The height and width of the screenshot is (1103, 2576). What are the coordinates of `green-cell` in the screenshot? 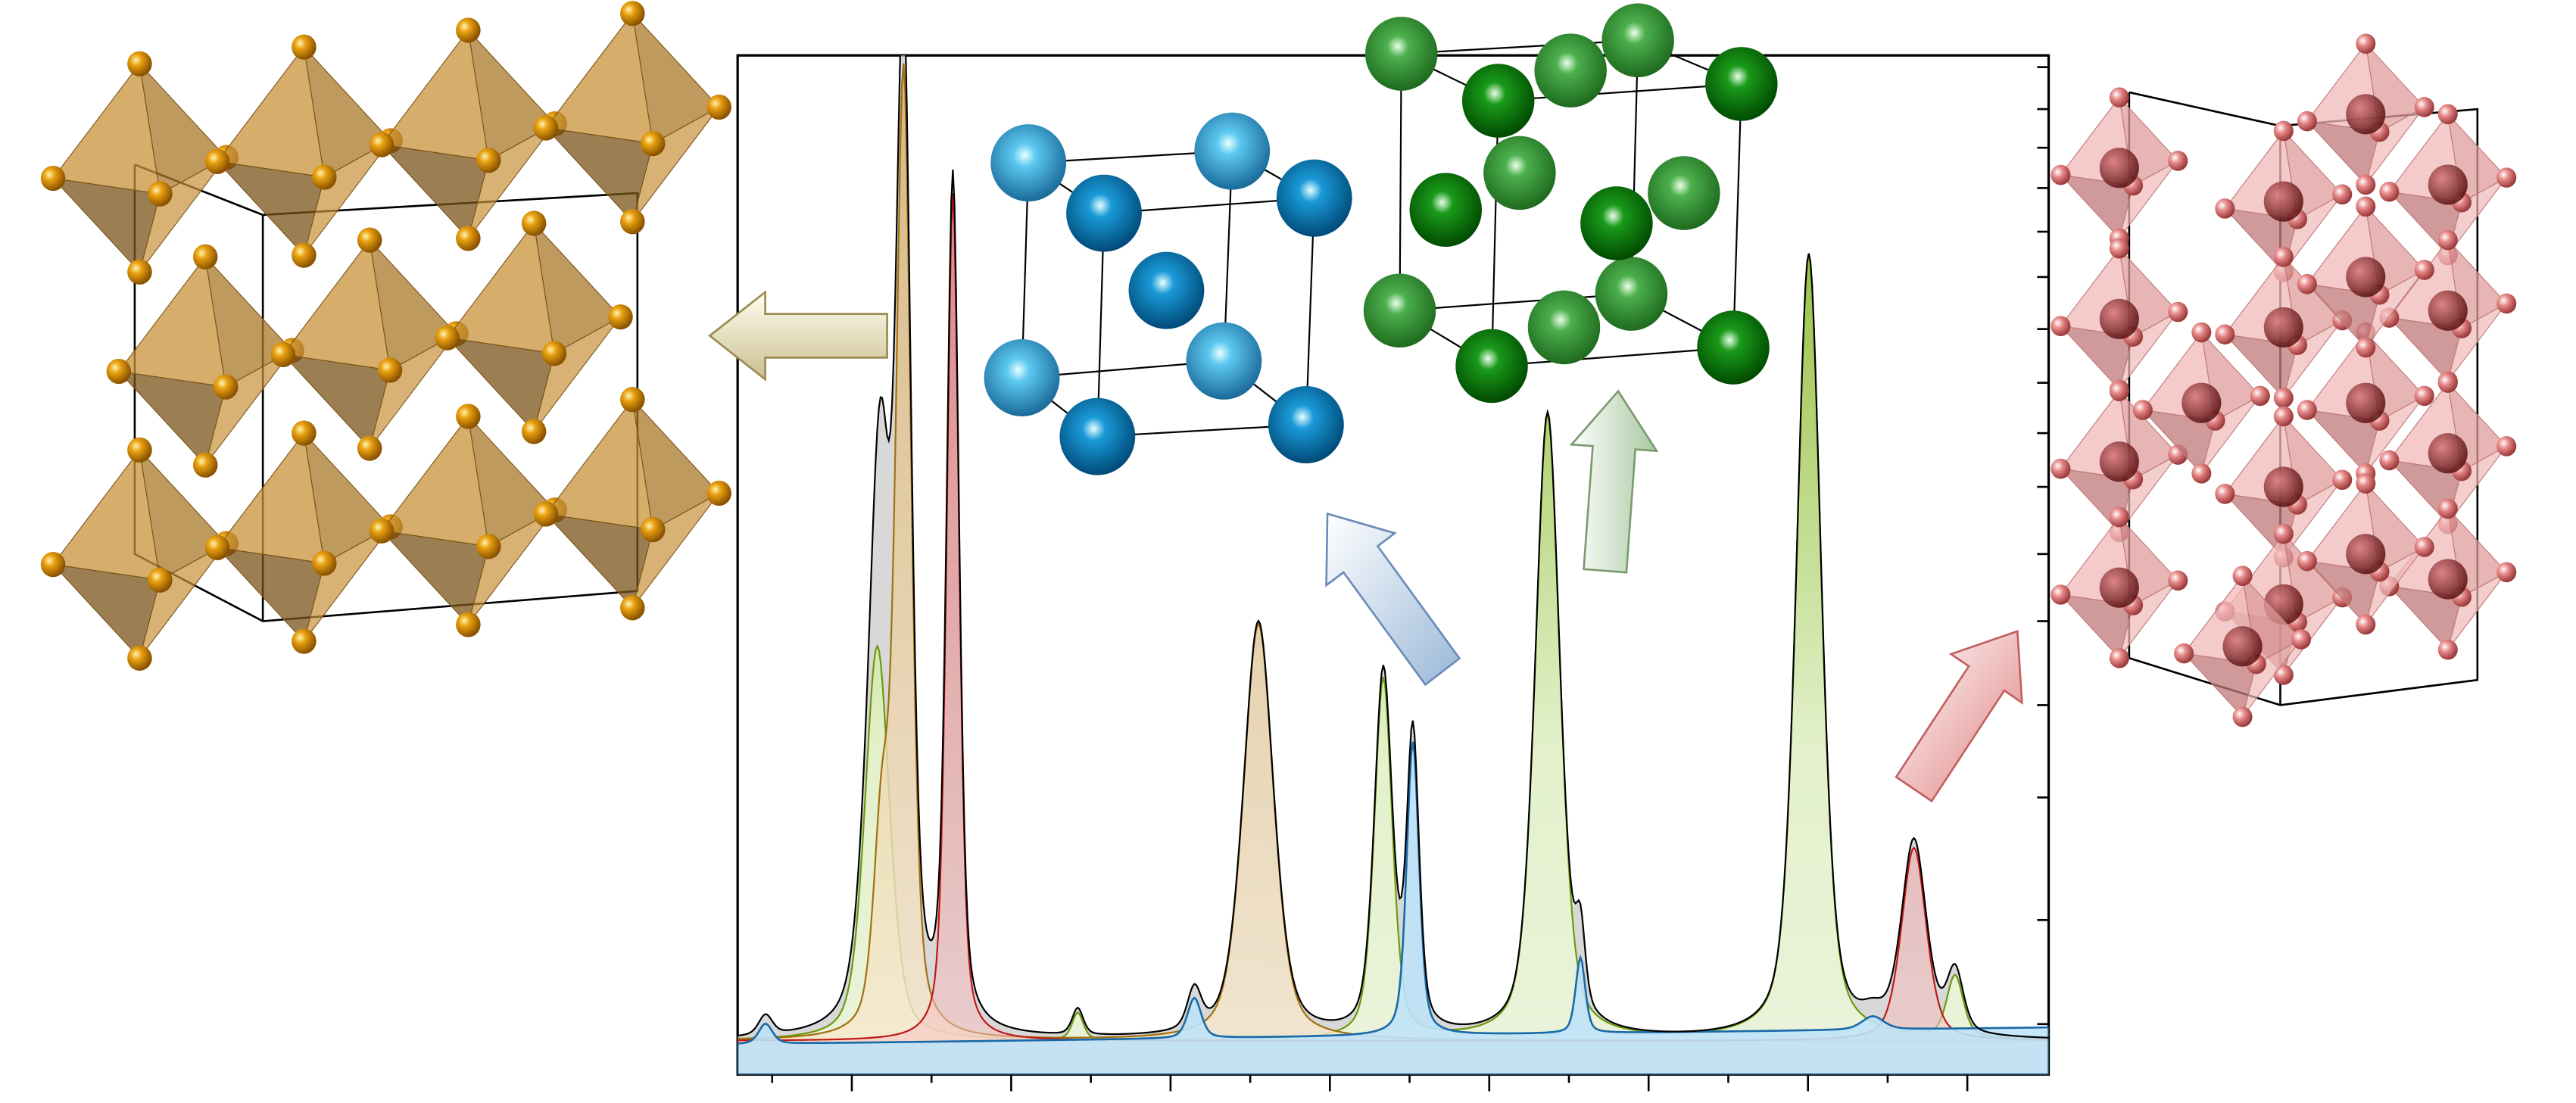 It's located at (1570, 203).